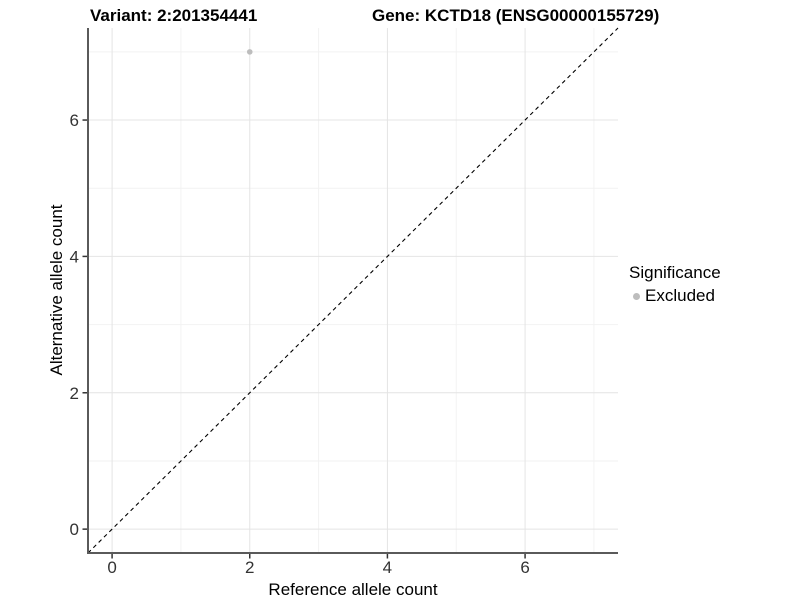 This screenshot has height=600, width=800. What do you see at coordinates (74, 120) in the screenshot?
I see `y-tick-label: 6` at bounding box center [74, 120].